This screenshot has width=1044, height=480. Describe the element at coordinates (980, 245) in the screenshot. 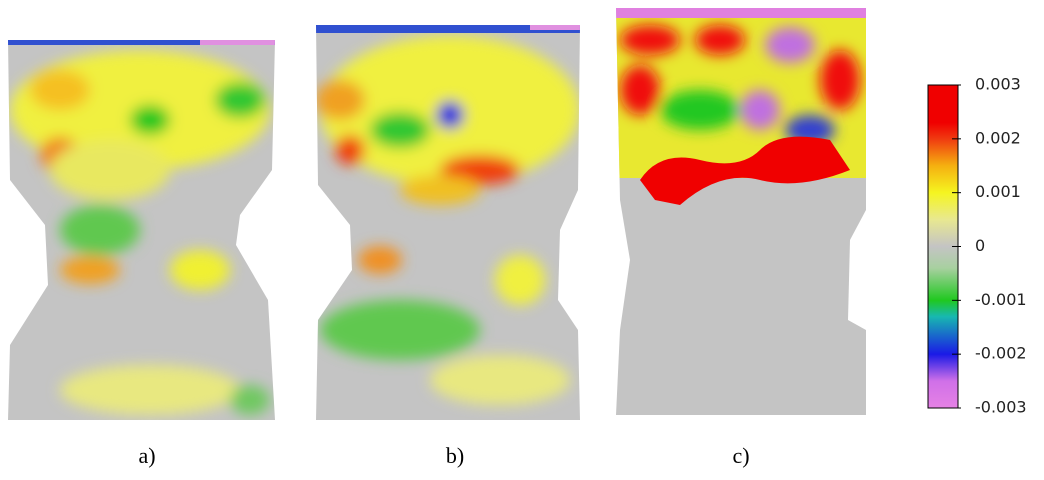

I see `tick-label: 0` at that location.